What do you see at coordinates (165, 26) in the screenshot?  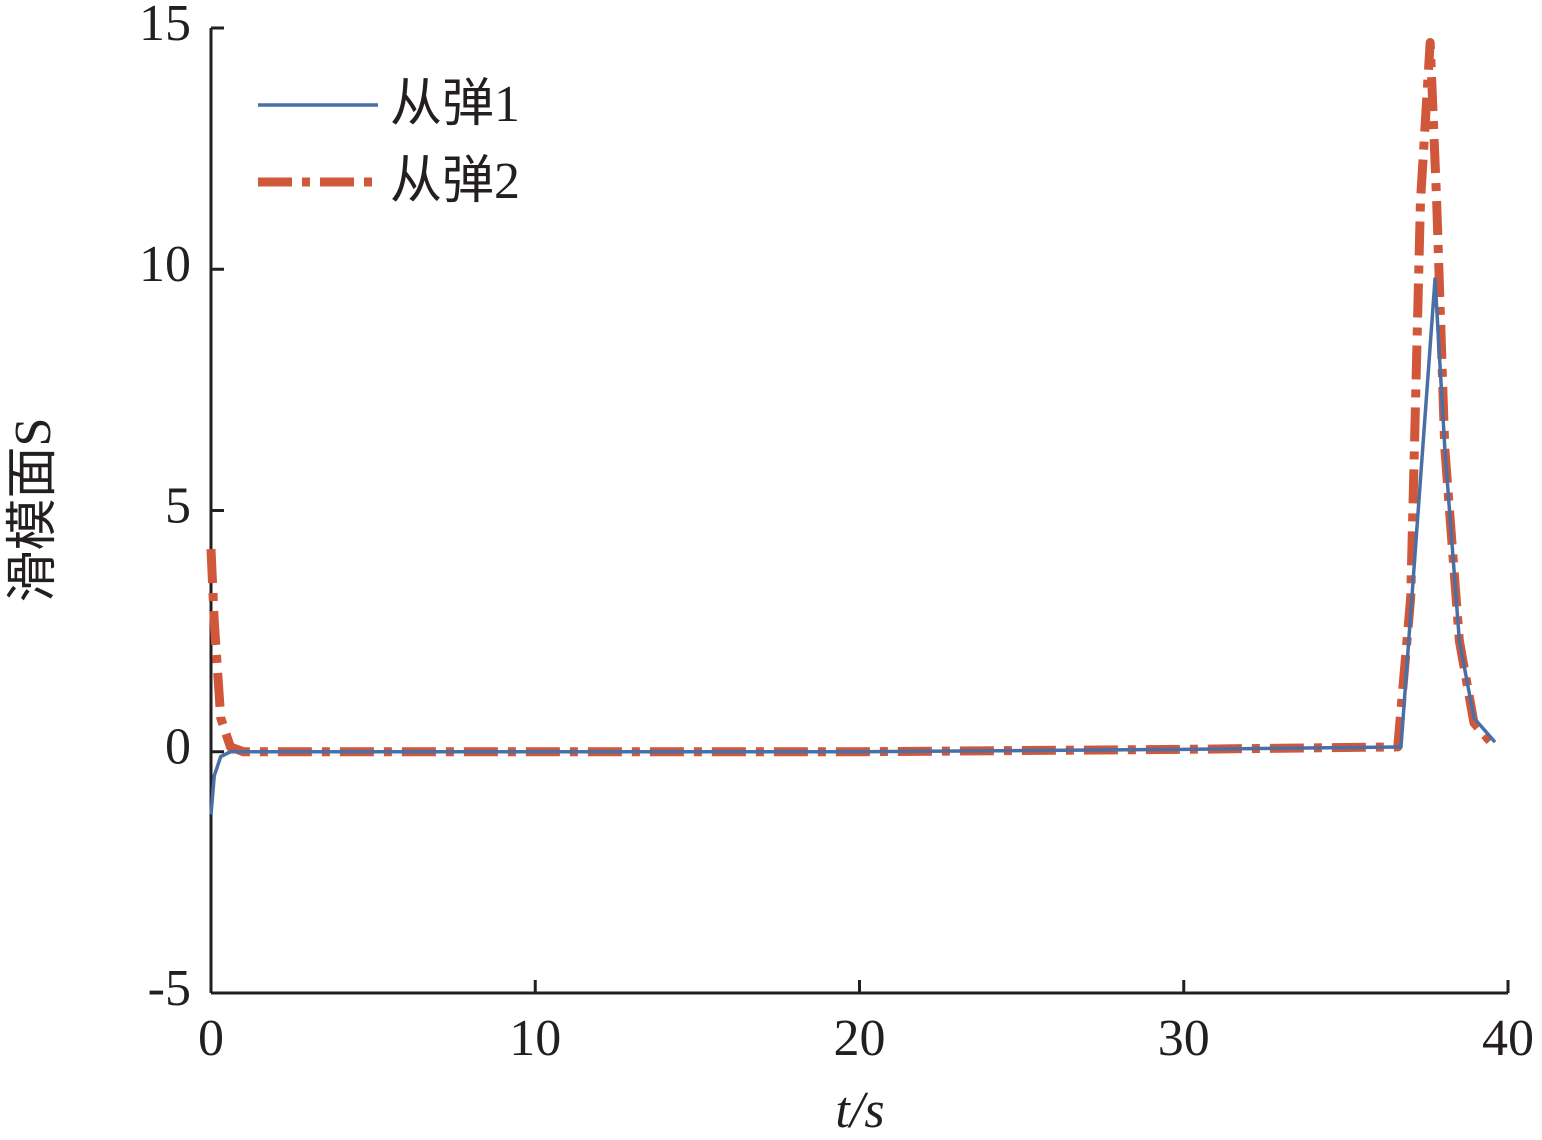 I see `y-tick-label: 15` at bounding box center [165, 26].